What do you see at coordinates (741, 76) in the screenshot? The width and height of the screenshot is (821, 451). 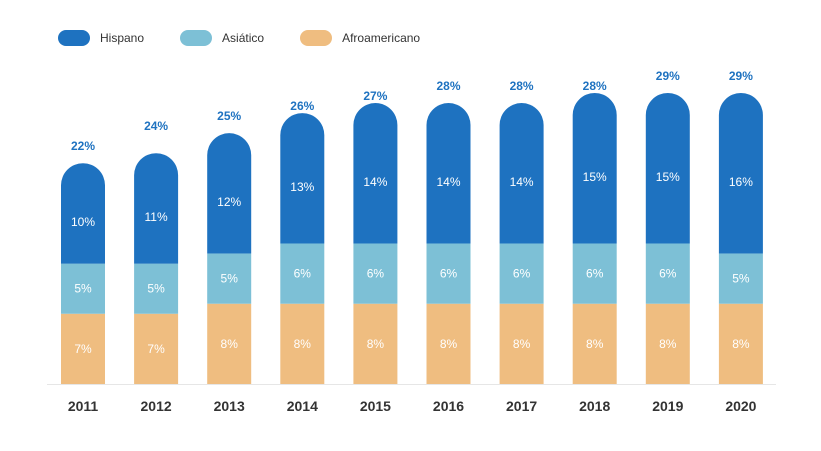 I see `total-label-2020: 29%` at bounding box center [741, 76].